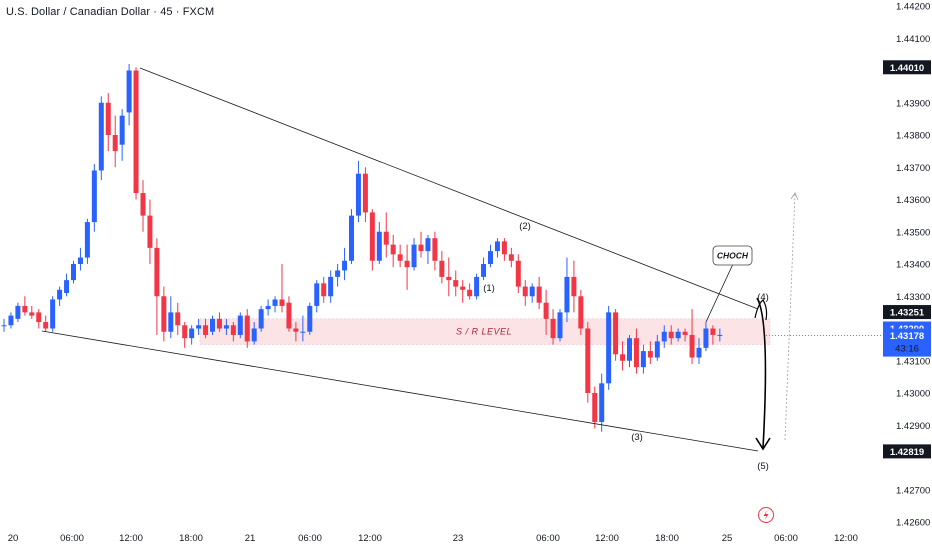 Image resolution: width=932 pixels, height=555 pixels. What do you see at coordinates (719, 293) in the screenshot?
I see `choch-pointer` at bounding box center [719, 293].